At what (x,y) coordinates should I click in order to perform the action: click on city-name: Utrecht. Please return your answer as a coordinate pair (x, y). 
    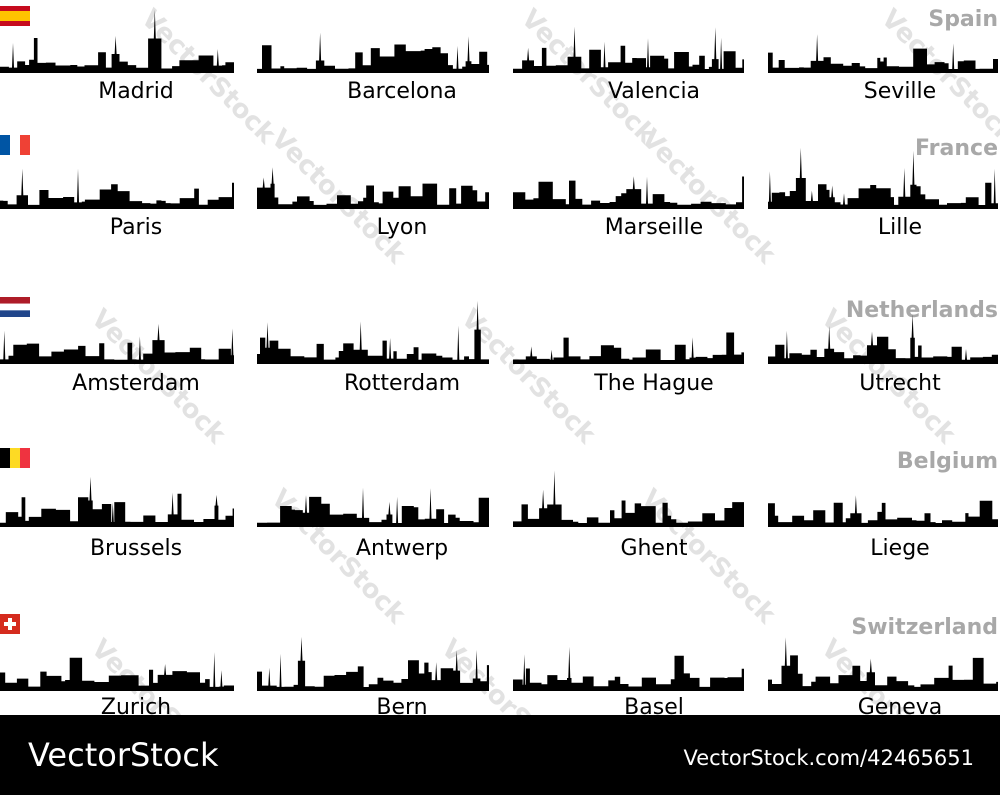
    Looking at the image, I should click on (900, 383).